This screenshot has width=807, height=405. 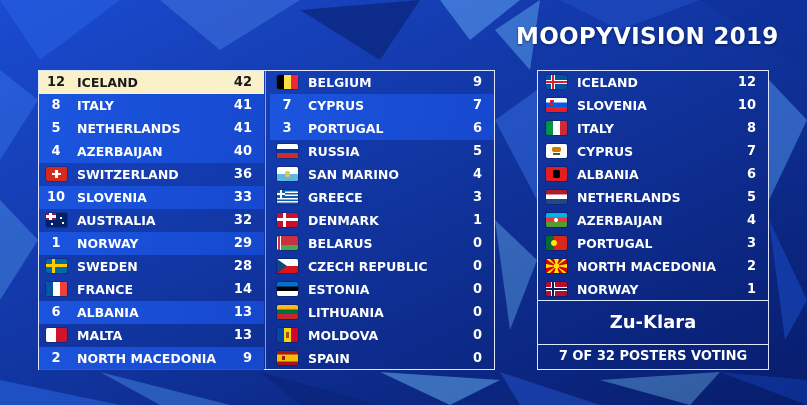 What do you see at coordinates (556, 243) in the screenshot?
I see `portugal-flag-icon` at bounding box center [556, 243].